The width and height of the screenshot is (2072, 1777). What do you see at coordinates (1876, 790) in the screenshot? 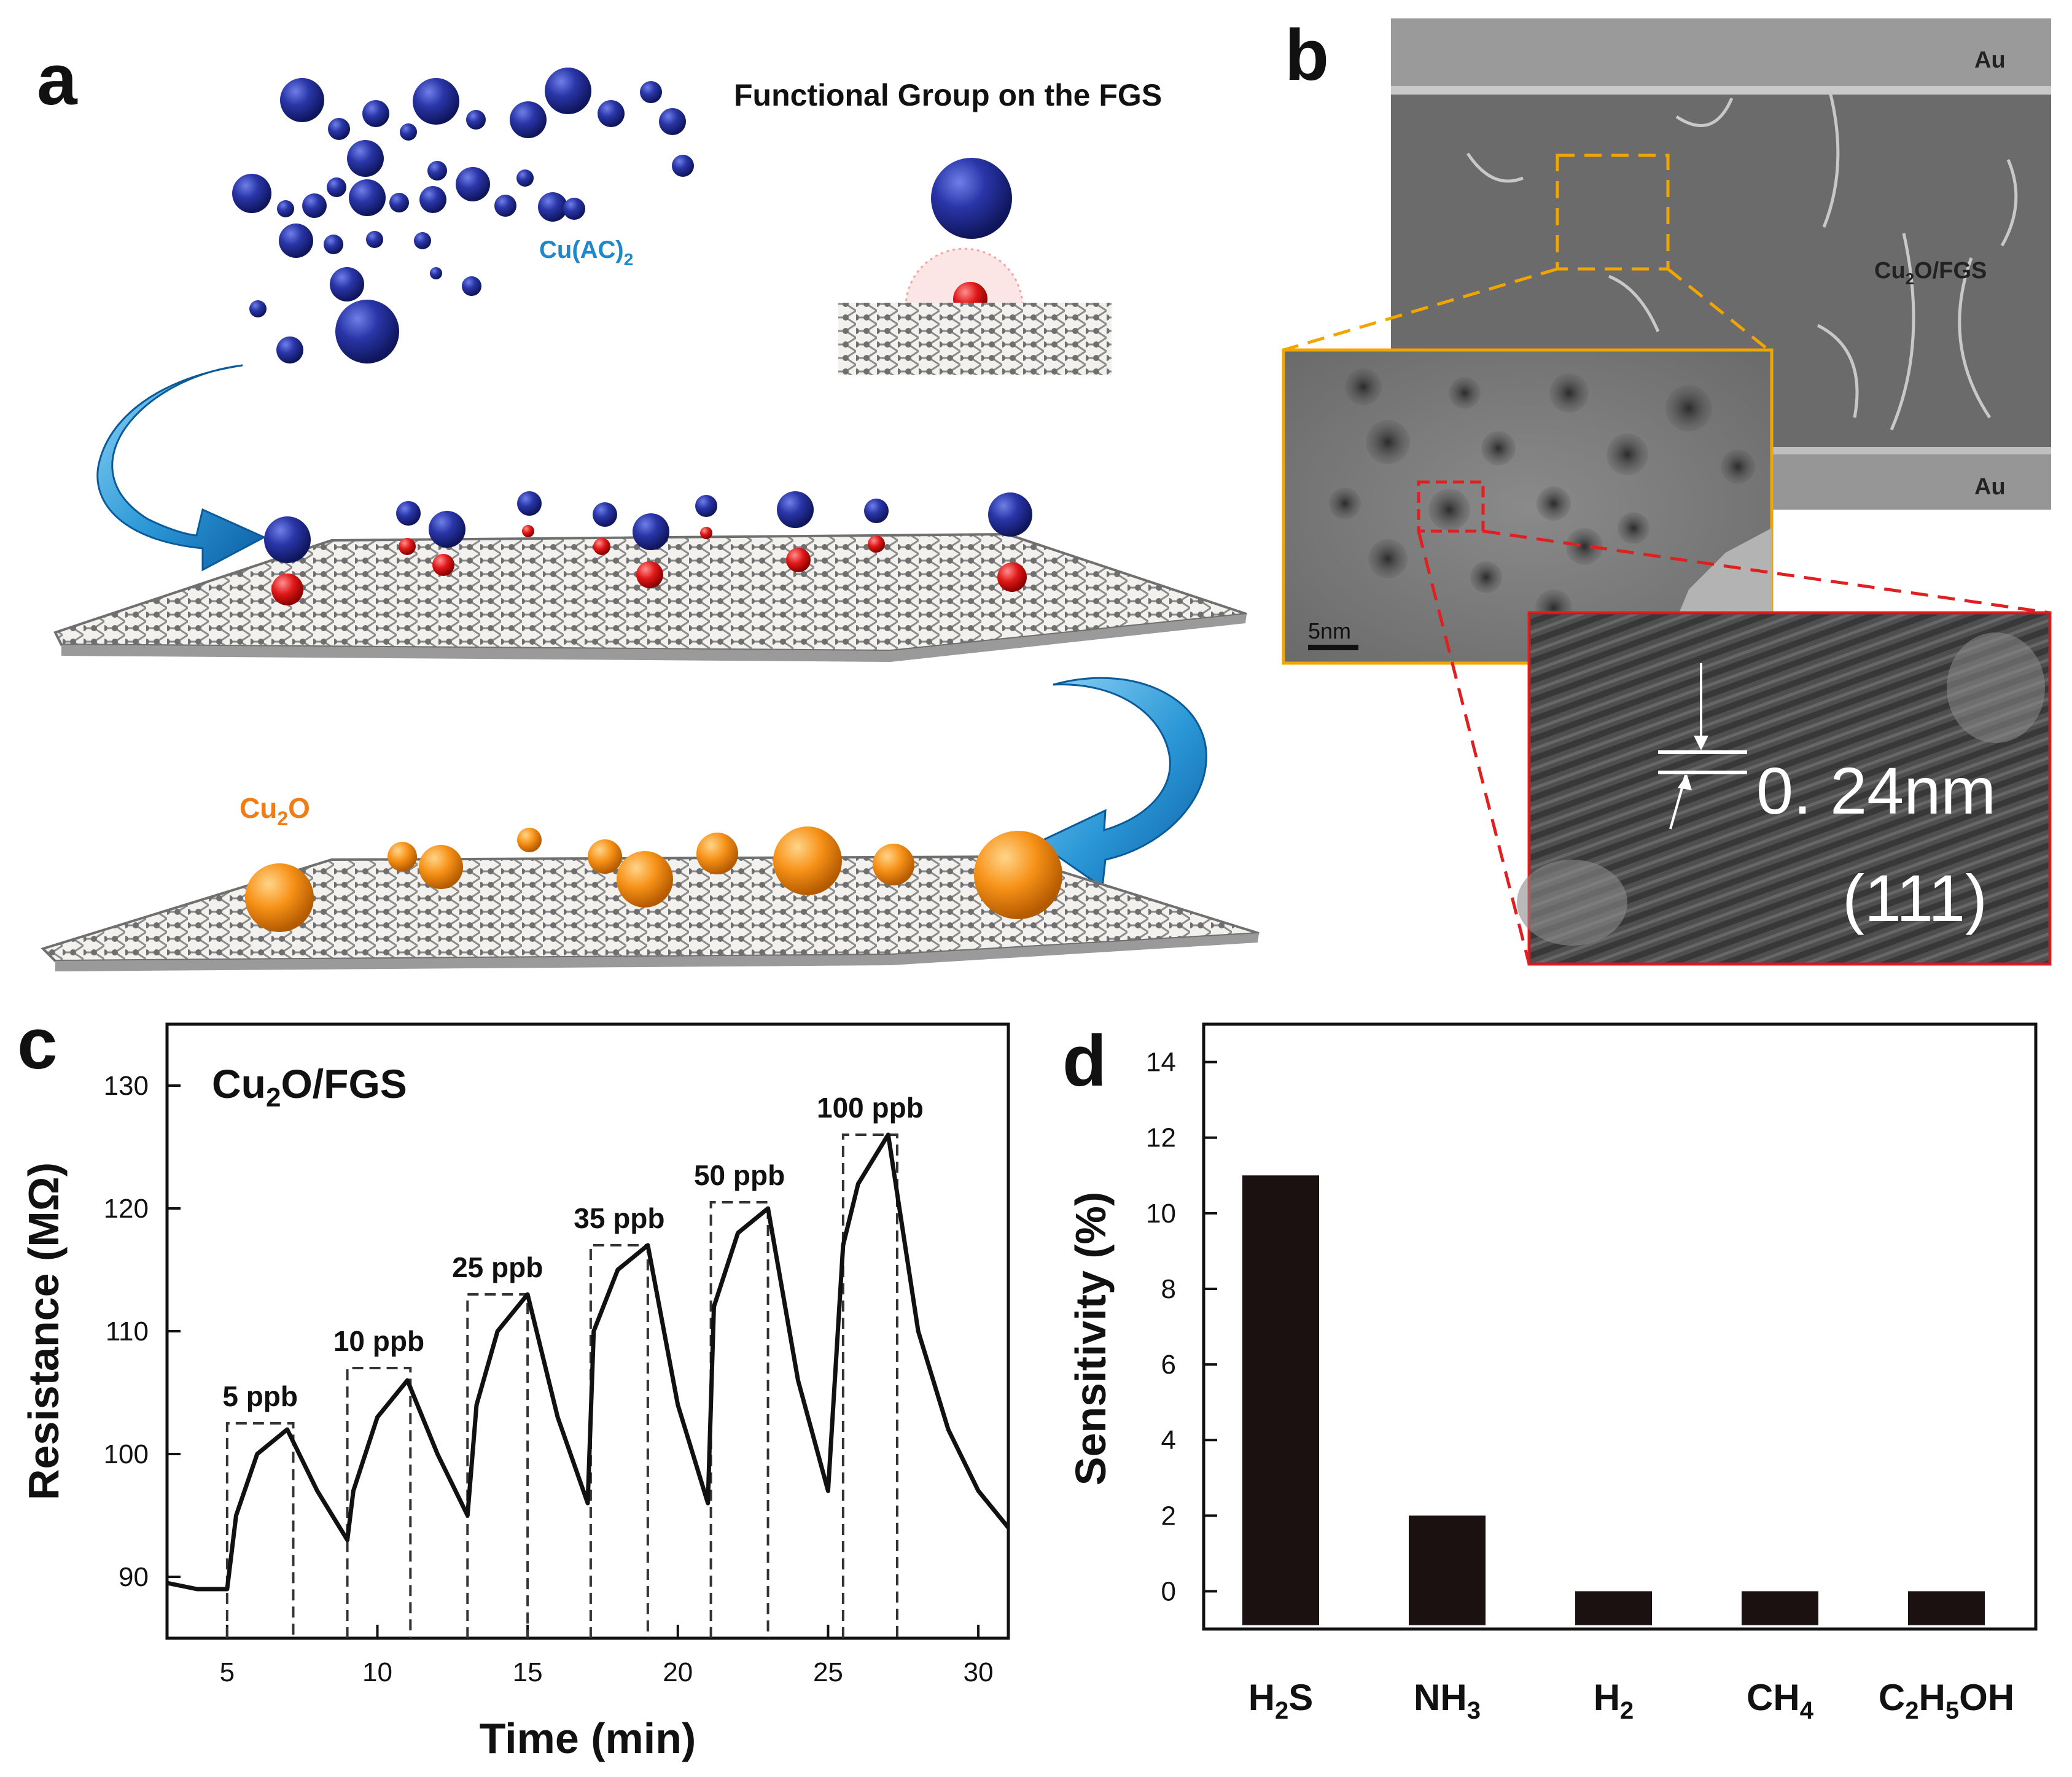
I see `lattice-spacing-label: 0. 24nm` at bounding box center [1876, 790].